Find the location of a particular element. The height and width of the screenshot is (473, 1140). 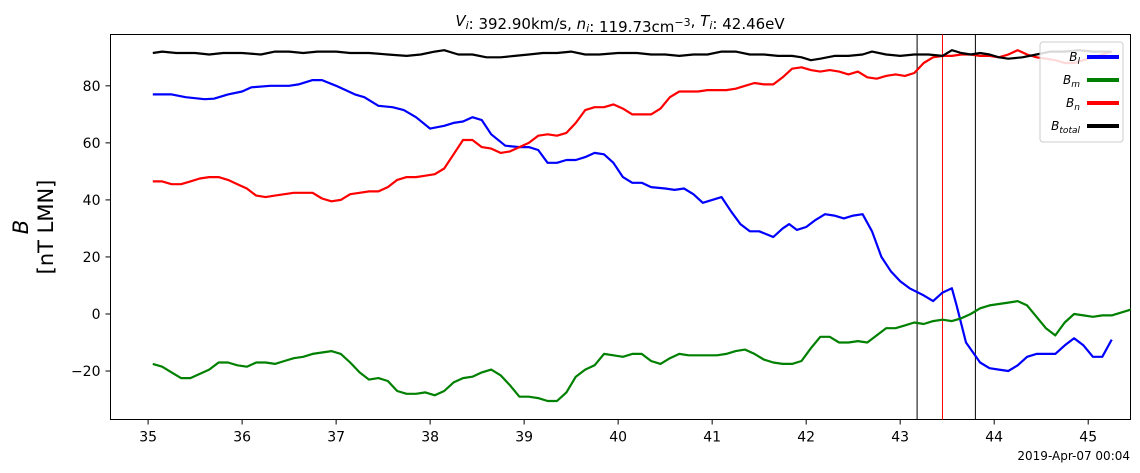

y-tick-label: 60 is located at coordinates (92, 144).